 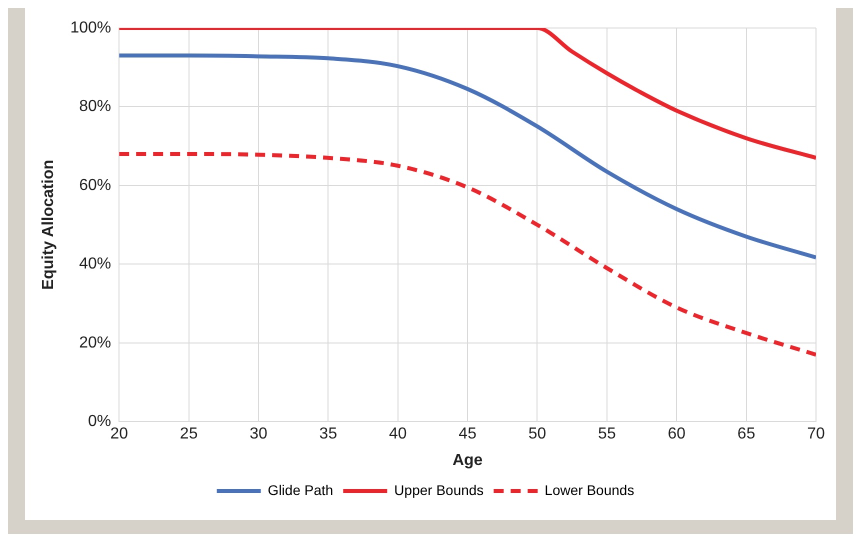 I want to click on legend-label: Upper Bounds, so click(x=439, y=490).